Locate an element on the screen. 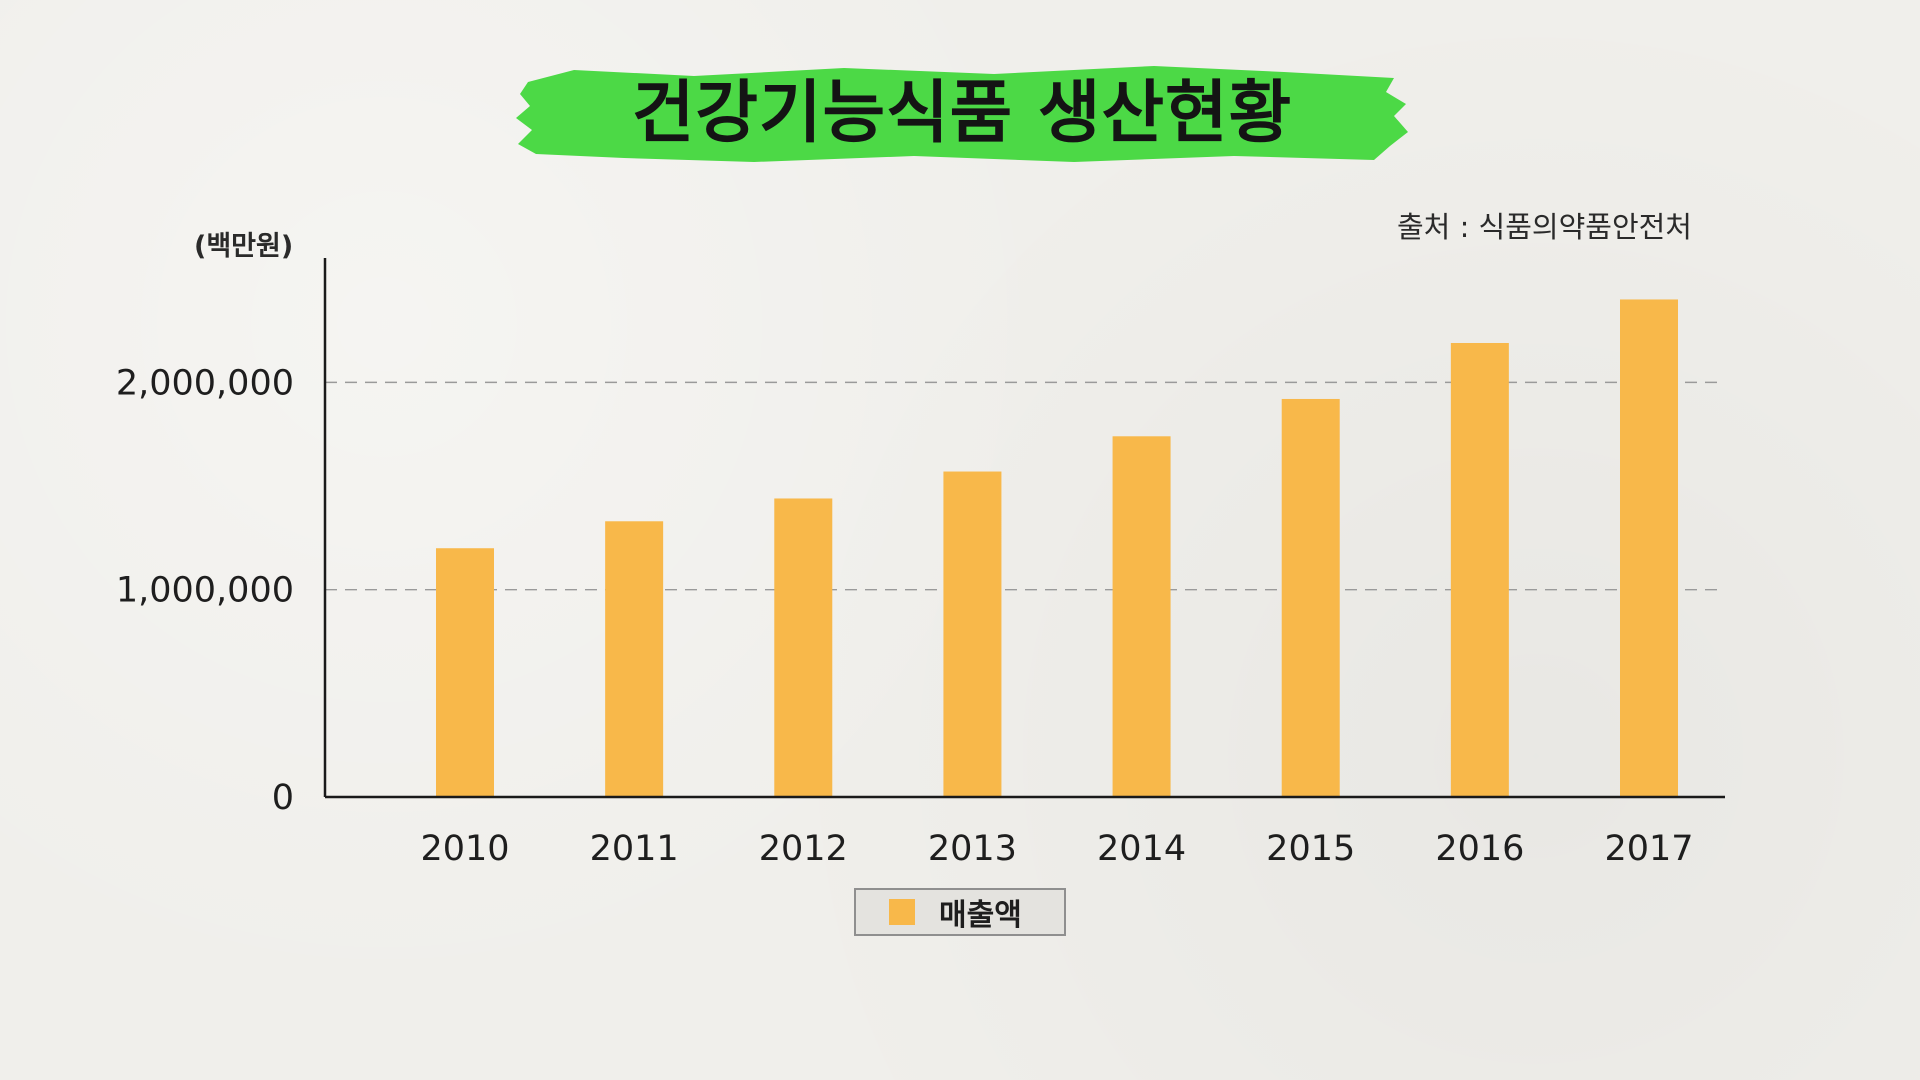 The height and width of the screenshot is (1080, 1920). legend-swatch is located at coordinates (902, 912).